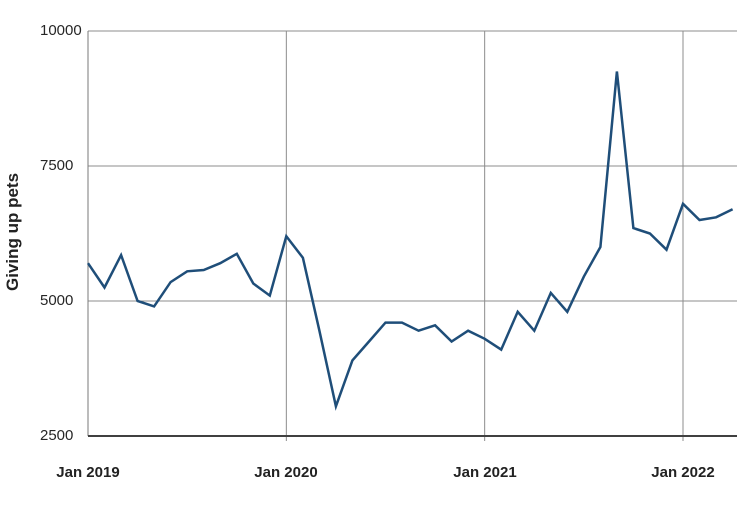 This screenshot has height=509, width=737. I want to click on x-tick-label: Jan 2019, so click(88, 472).